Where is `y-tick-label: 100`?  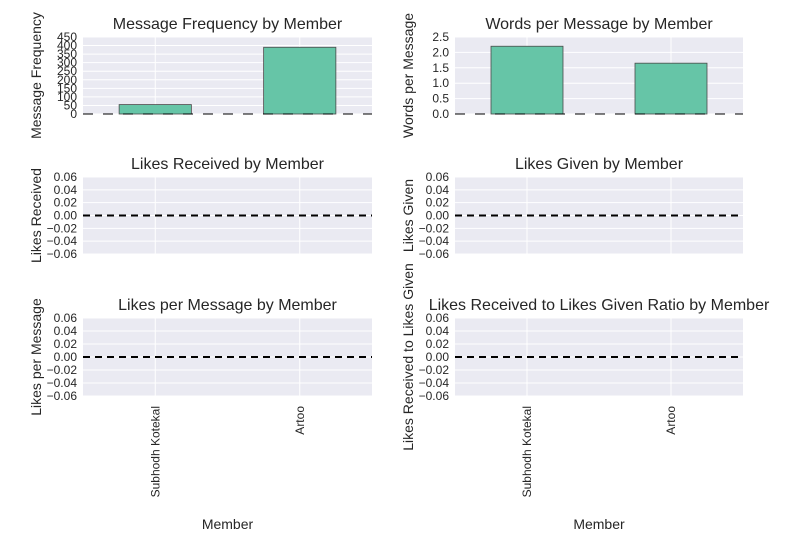 y-tick-label: 100 is located at coordinates (67, 97).